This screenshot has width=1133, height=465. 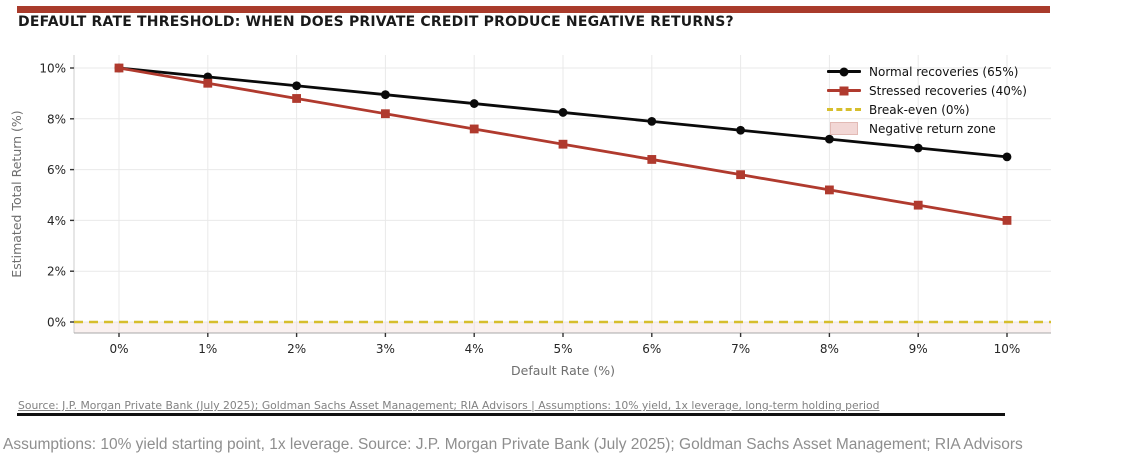 What do you see at coordinates (740, 349) in the screenshot?
I see `svg-text: 7%` at bounding box center [740, 349].